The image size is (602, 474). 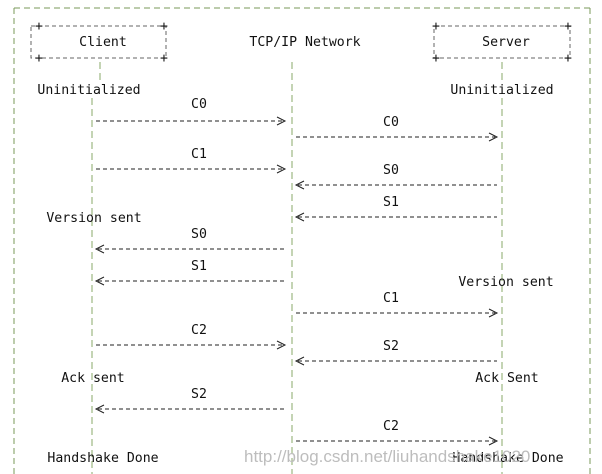 I want to click on server-label: Server, so click(x=506, y=42).